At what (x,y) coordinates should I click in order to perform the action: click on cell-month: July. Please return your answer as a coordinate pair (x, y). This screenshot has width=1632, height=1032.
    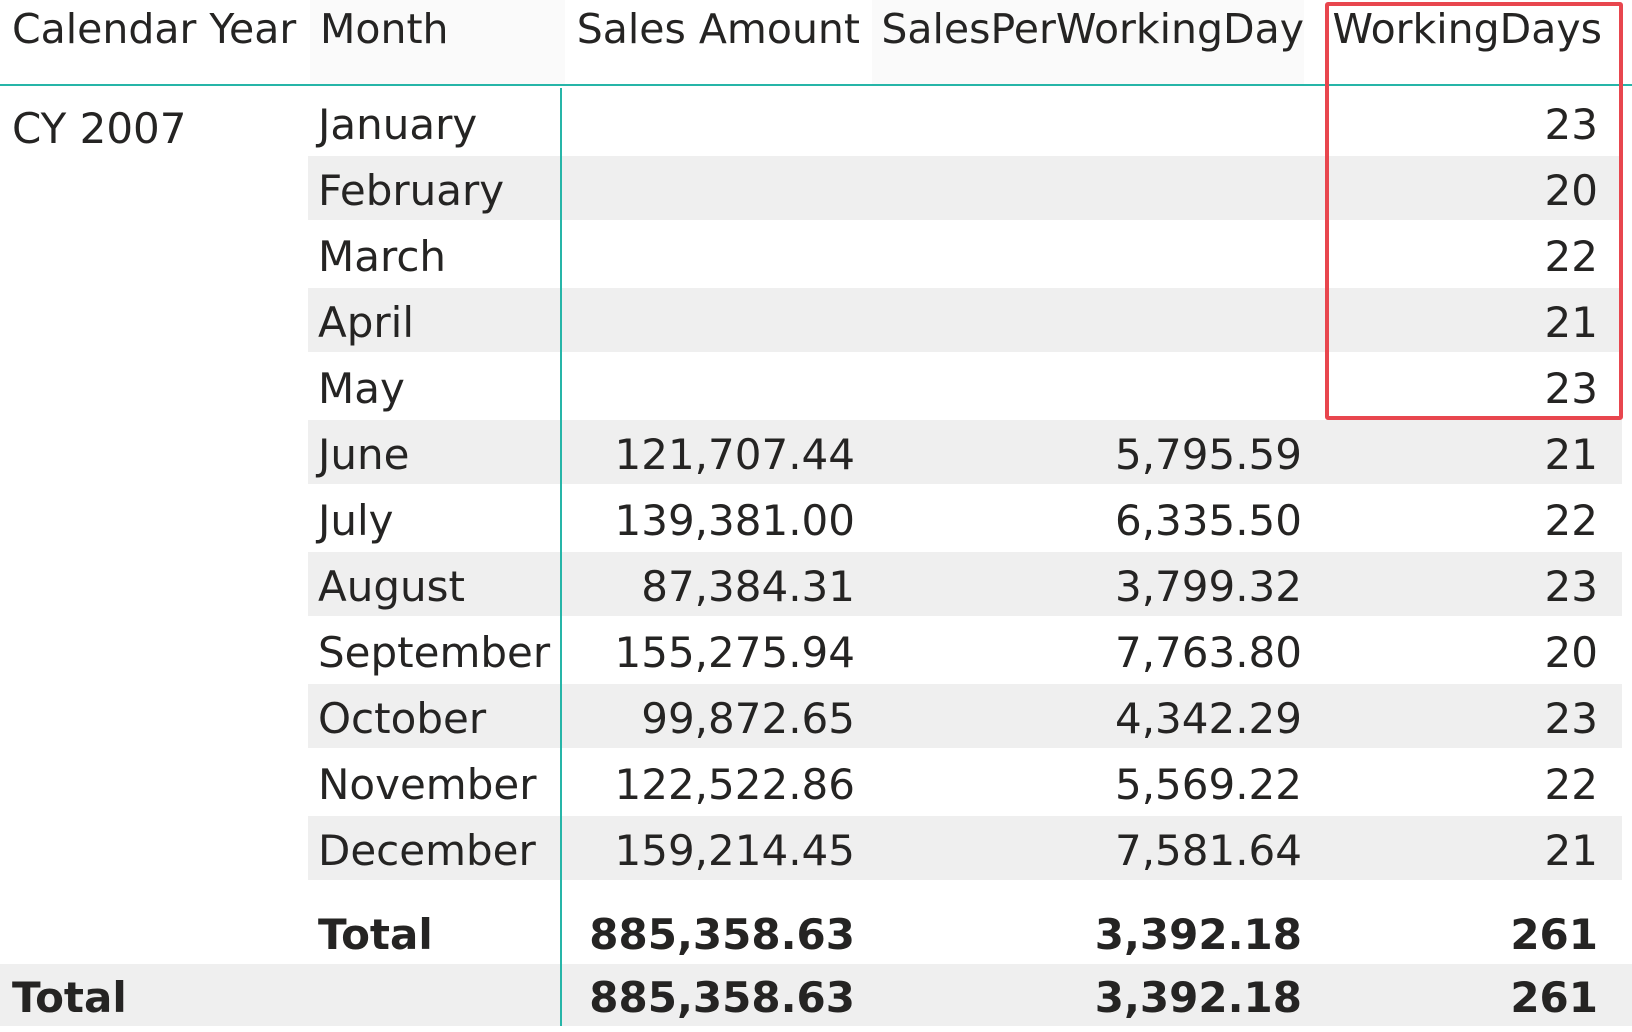
    Looking at the image, I should click on (356, 520).